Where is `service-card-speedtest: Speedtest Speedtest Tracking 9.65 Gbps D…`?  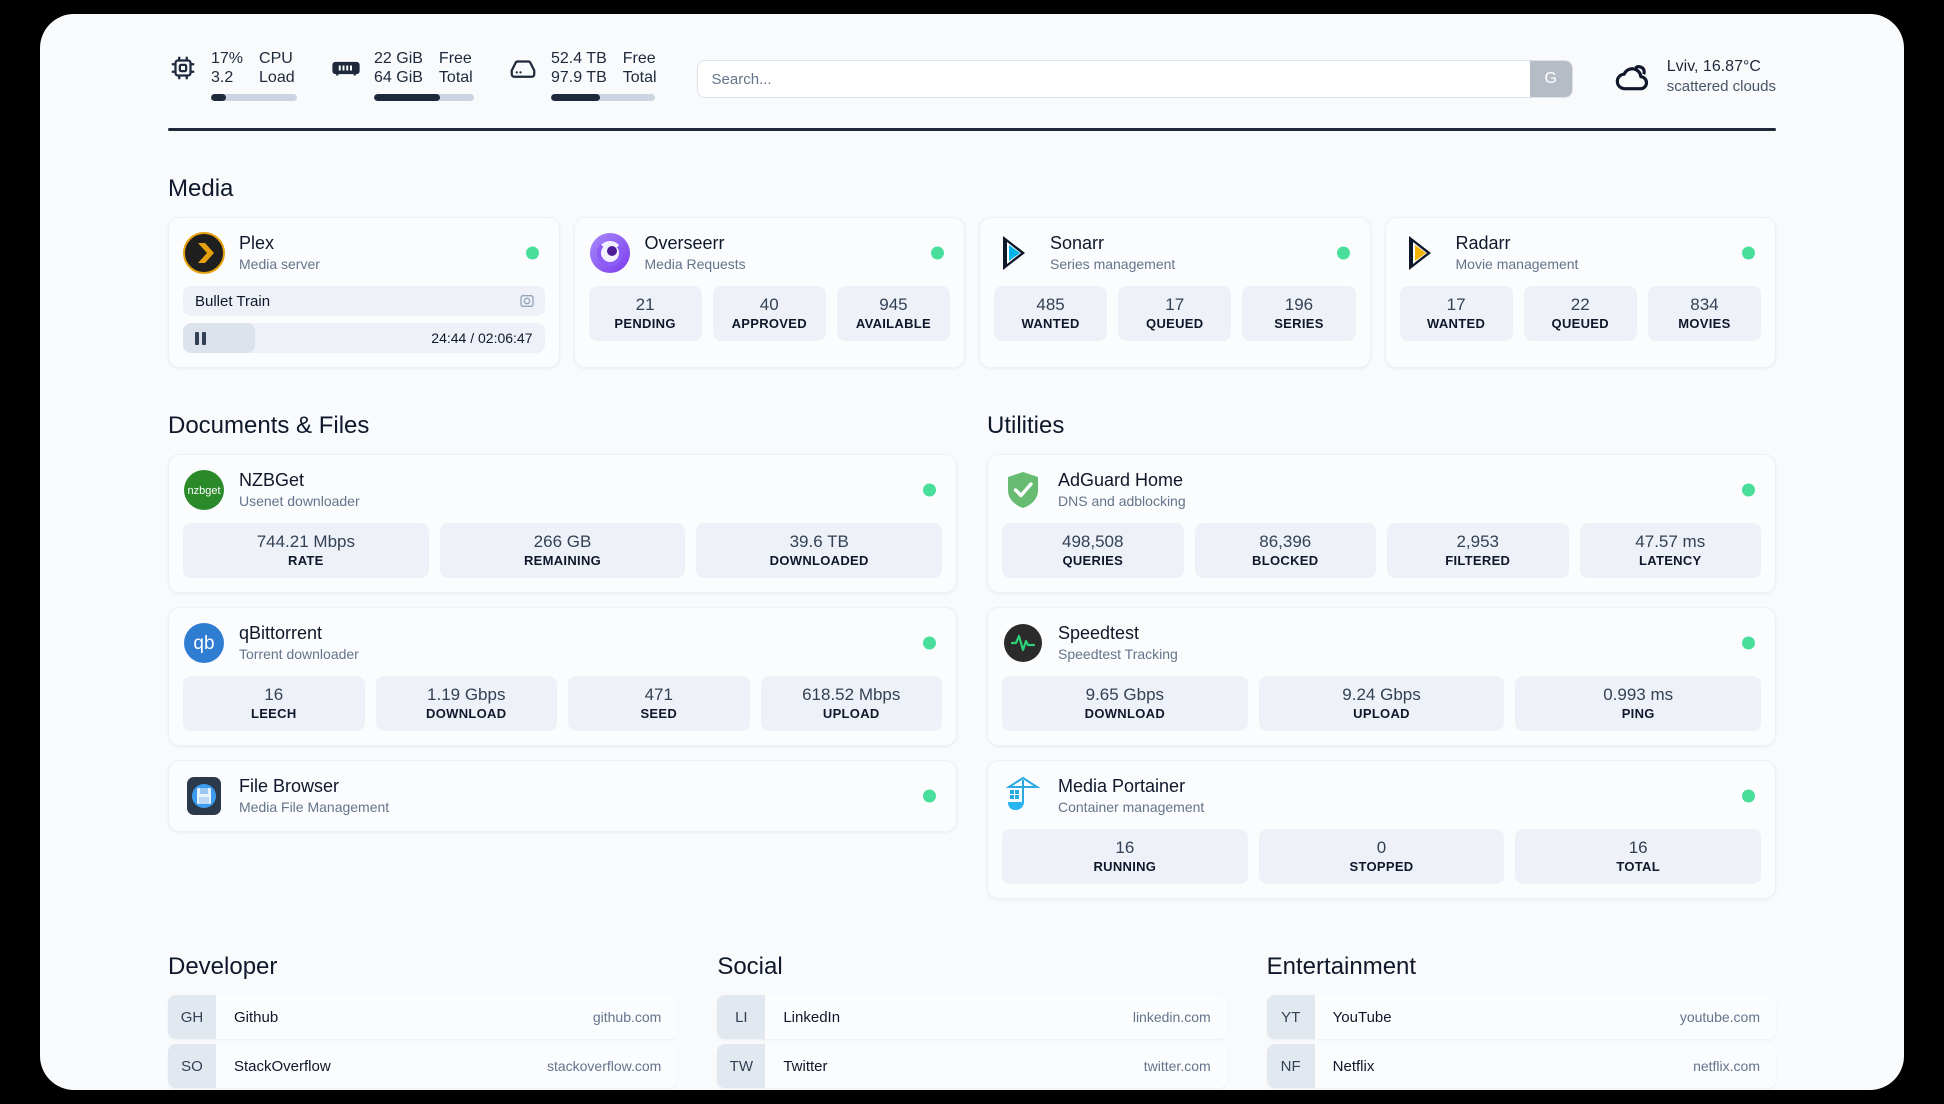
service-card-speedtest: Speedtest Speedtest Tracking 9.65 Gbps D… is located at coordinates (1381, 676).